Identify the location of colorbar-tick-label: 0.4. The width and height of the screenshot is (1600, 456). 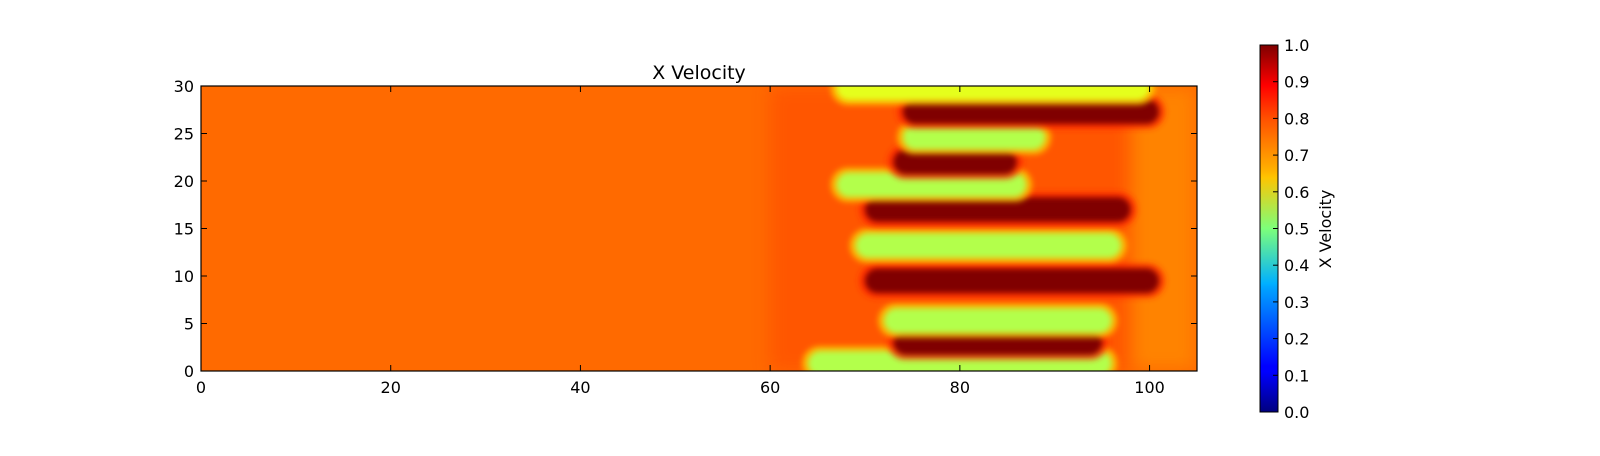
(1296, 265).